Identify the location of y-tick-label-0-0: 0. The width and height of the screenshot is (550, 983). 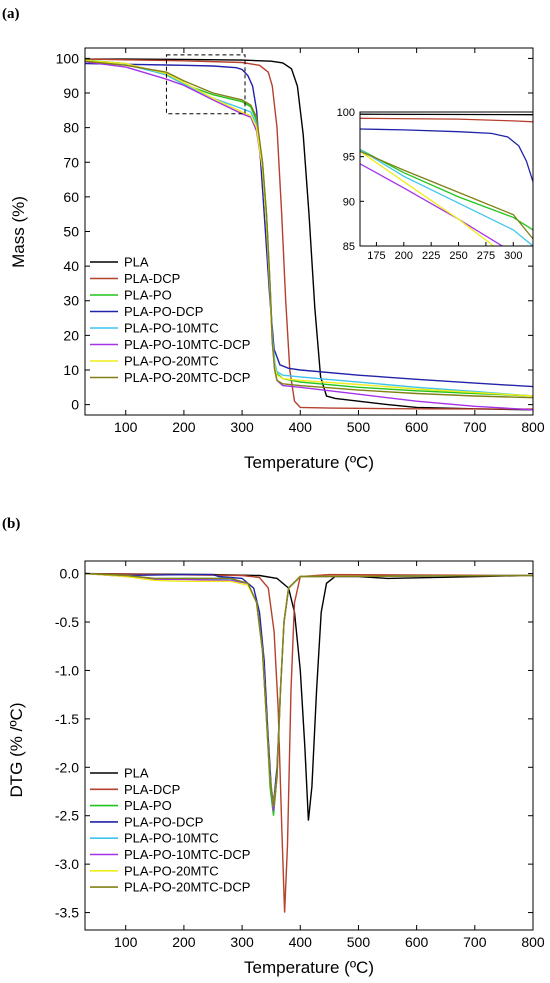
(75, 405).